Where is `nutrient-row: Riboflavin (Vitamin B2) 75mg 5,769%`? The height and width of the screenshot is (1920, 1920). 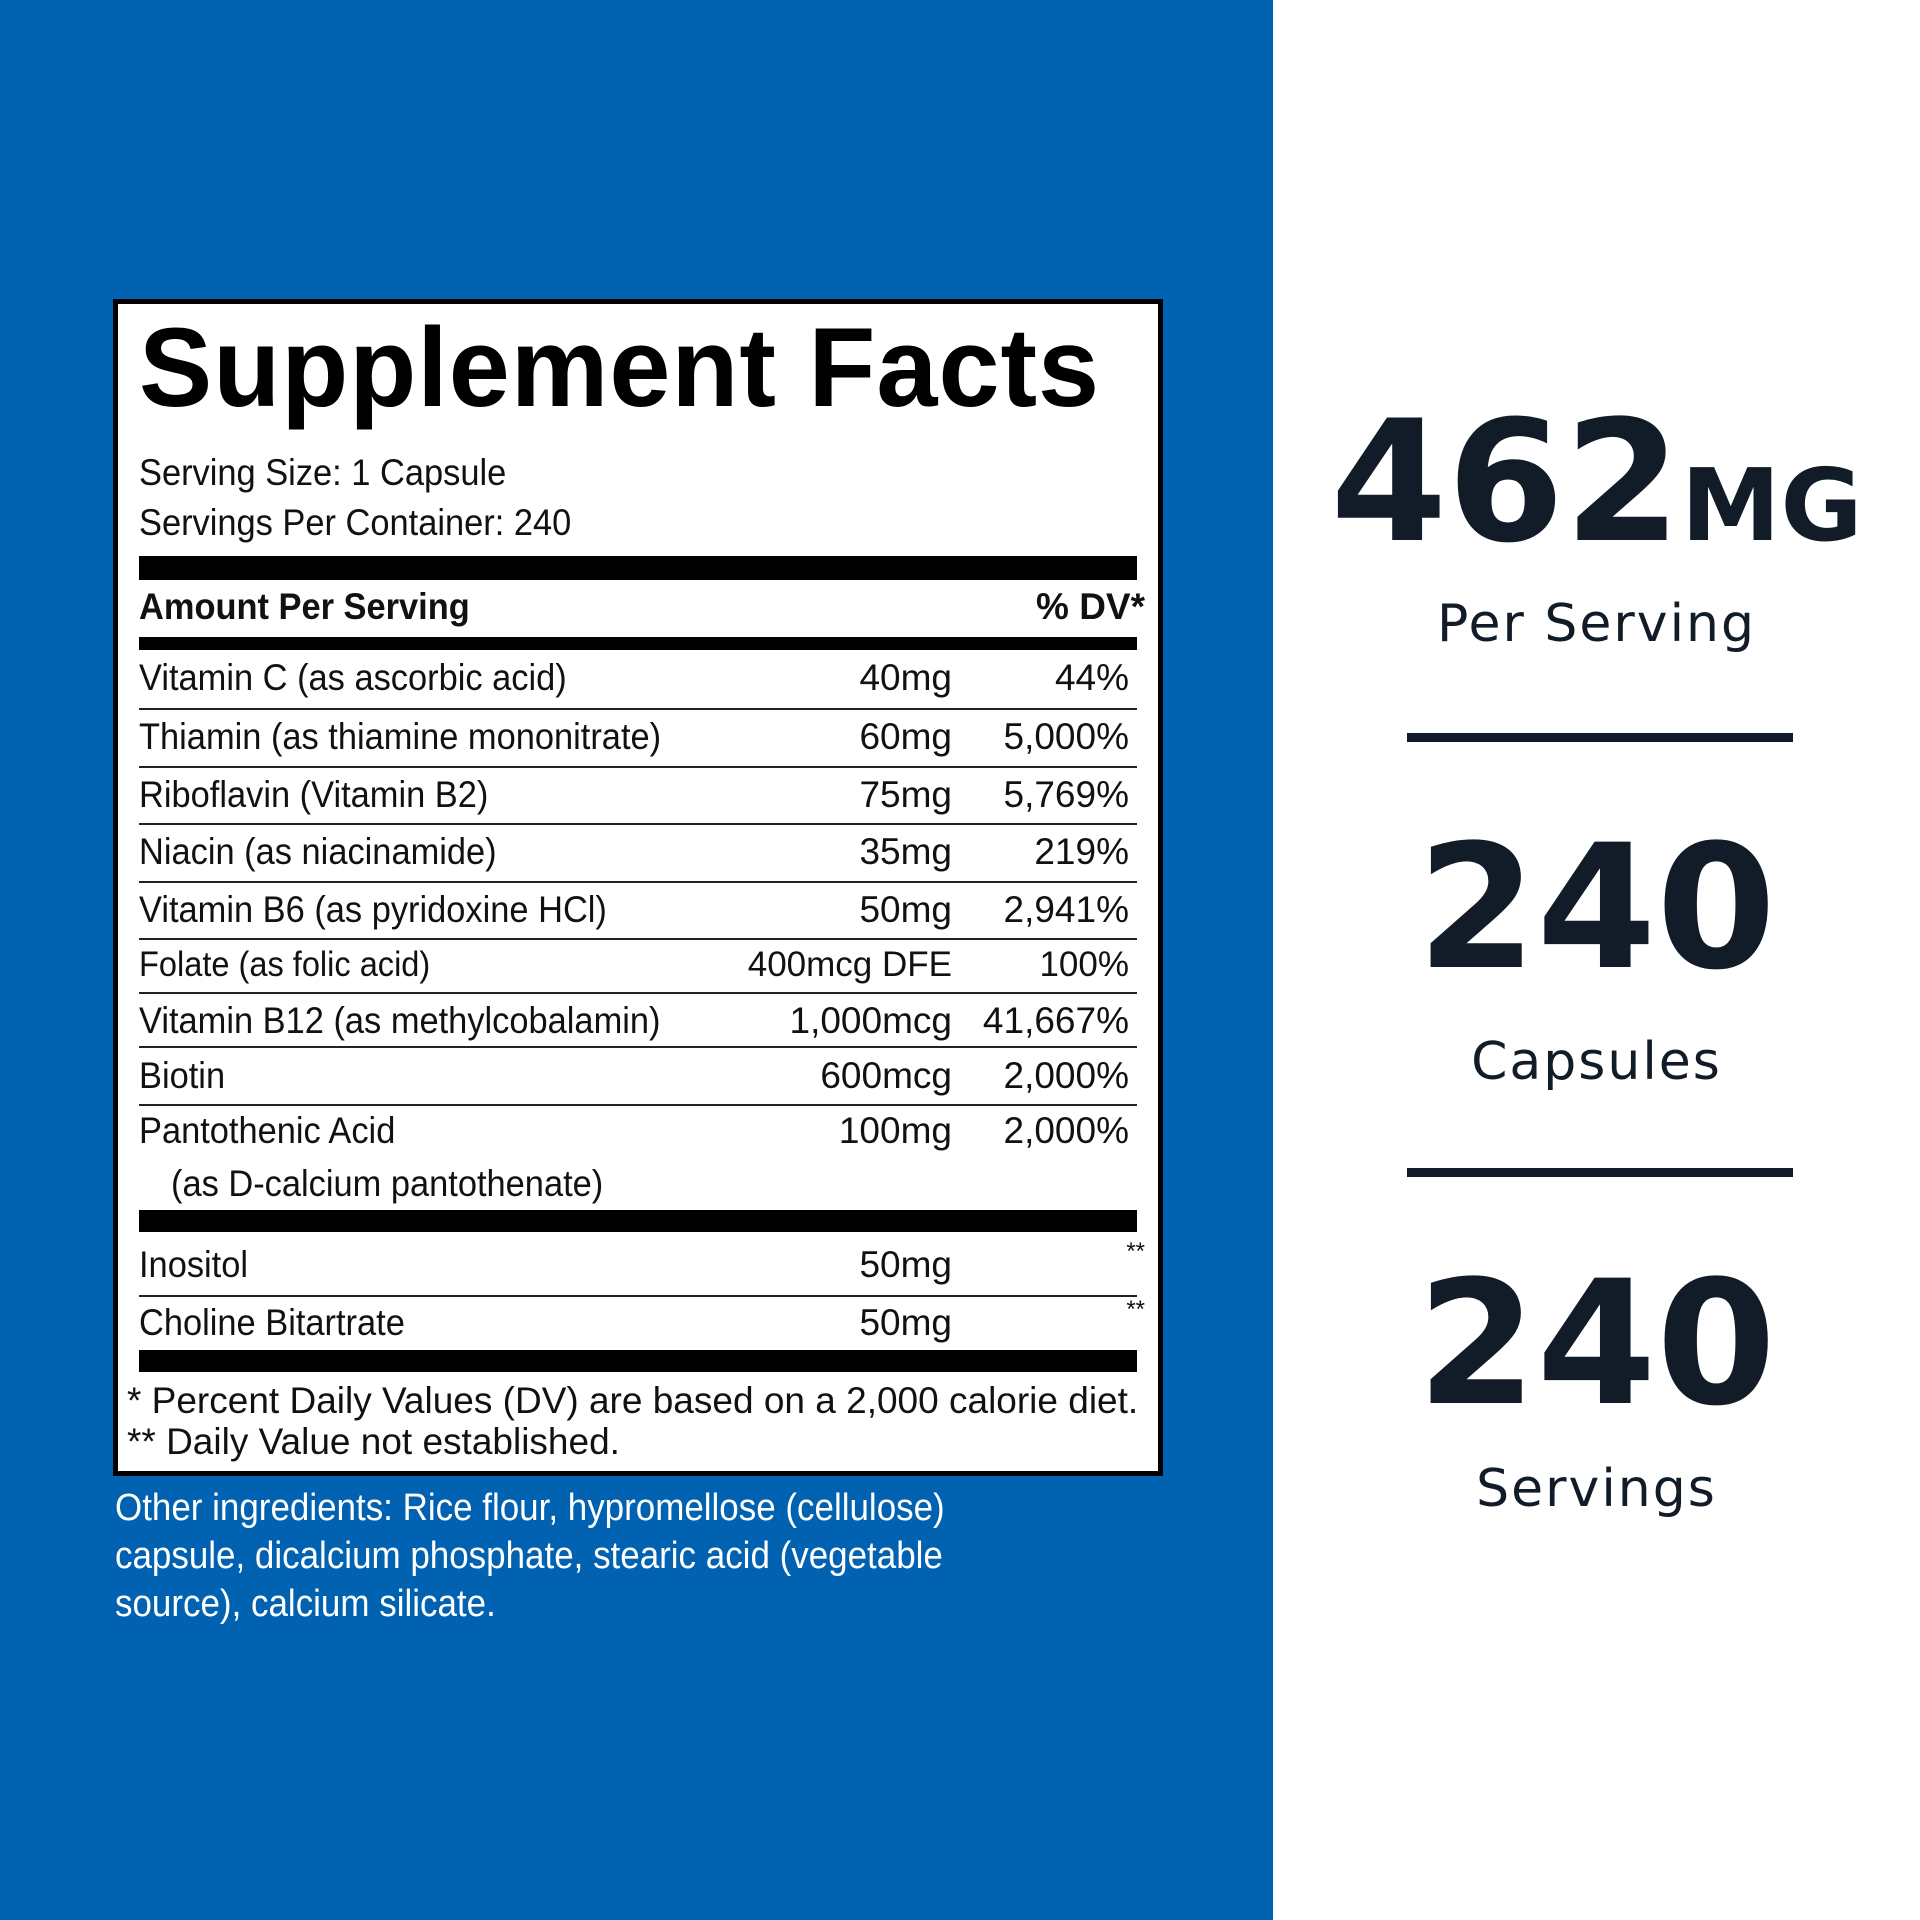
nutrient-row: Riboflavin (Vitamin B2) 75mg 5,769% is located at coordinates (634, 794).